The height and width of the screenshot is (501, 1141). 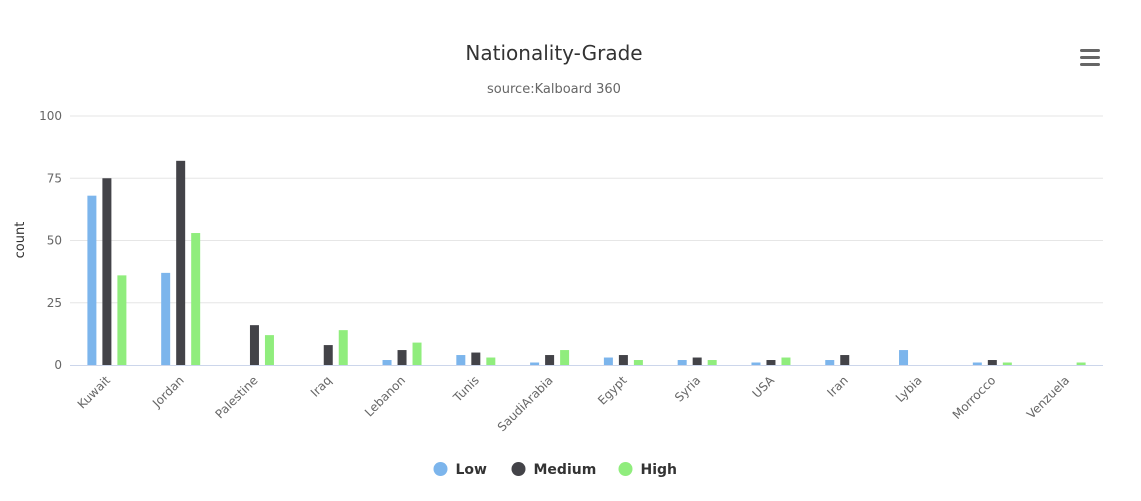 I want to click on bar-medium-tunis, so click(x=476, y=358).